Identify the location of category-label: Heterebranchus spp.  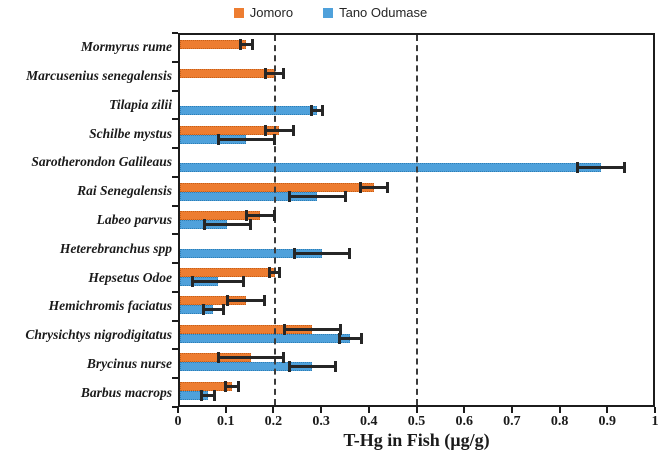
(115, 248).